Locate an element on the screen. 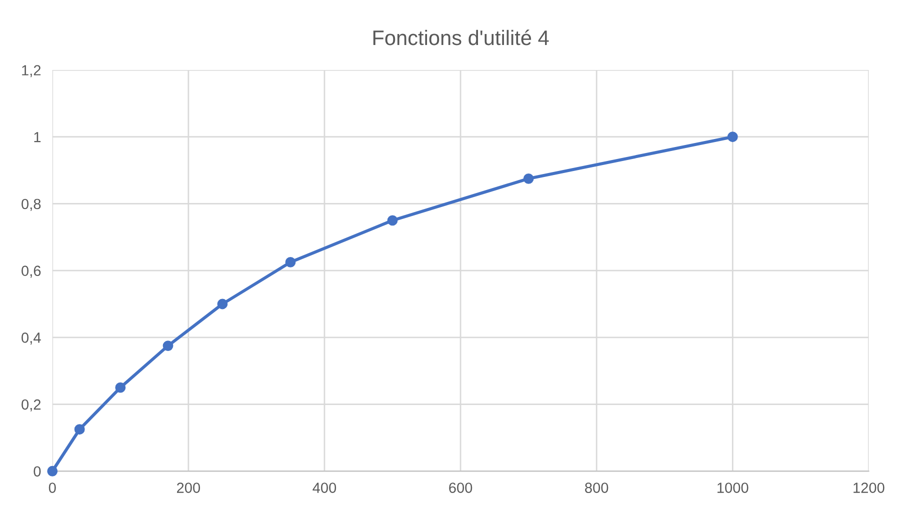 The height and width of the screenshot is (511, 903). x-tick-label: 1000 is located at coordinates (733, 487).